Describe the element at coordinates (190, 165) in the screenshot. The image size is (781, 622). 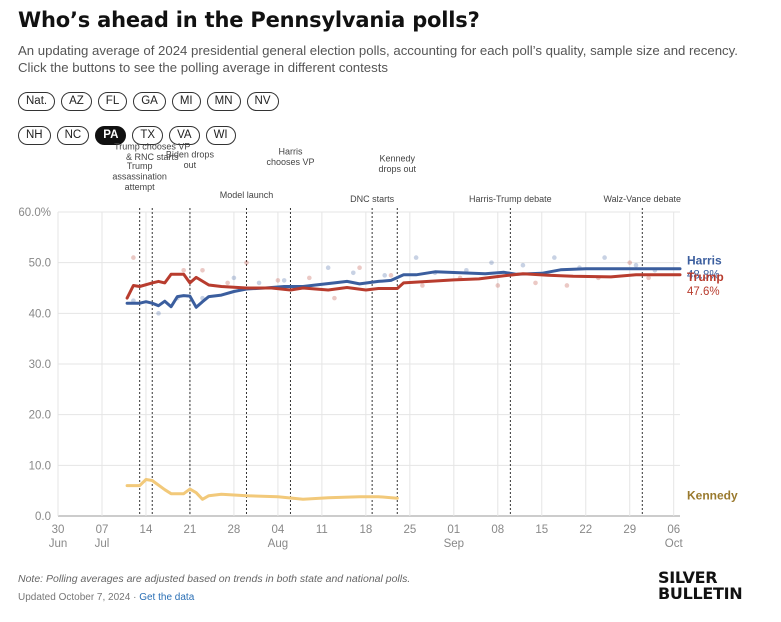
I see `event-label: out` at that location.